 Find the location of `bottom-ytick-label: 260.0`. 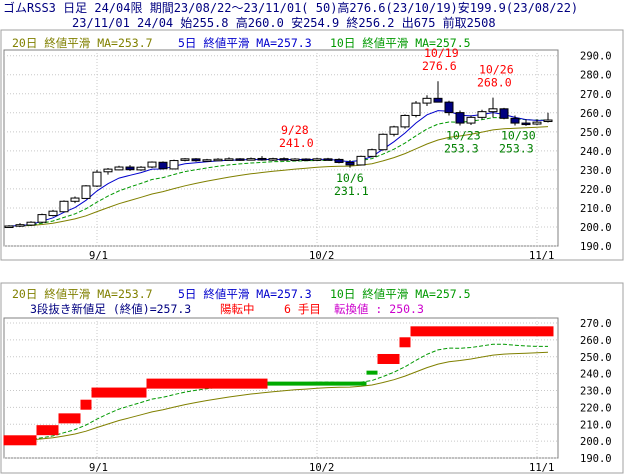

bottom-ytick-label: 260.0 is located at coordinates (596, 341).